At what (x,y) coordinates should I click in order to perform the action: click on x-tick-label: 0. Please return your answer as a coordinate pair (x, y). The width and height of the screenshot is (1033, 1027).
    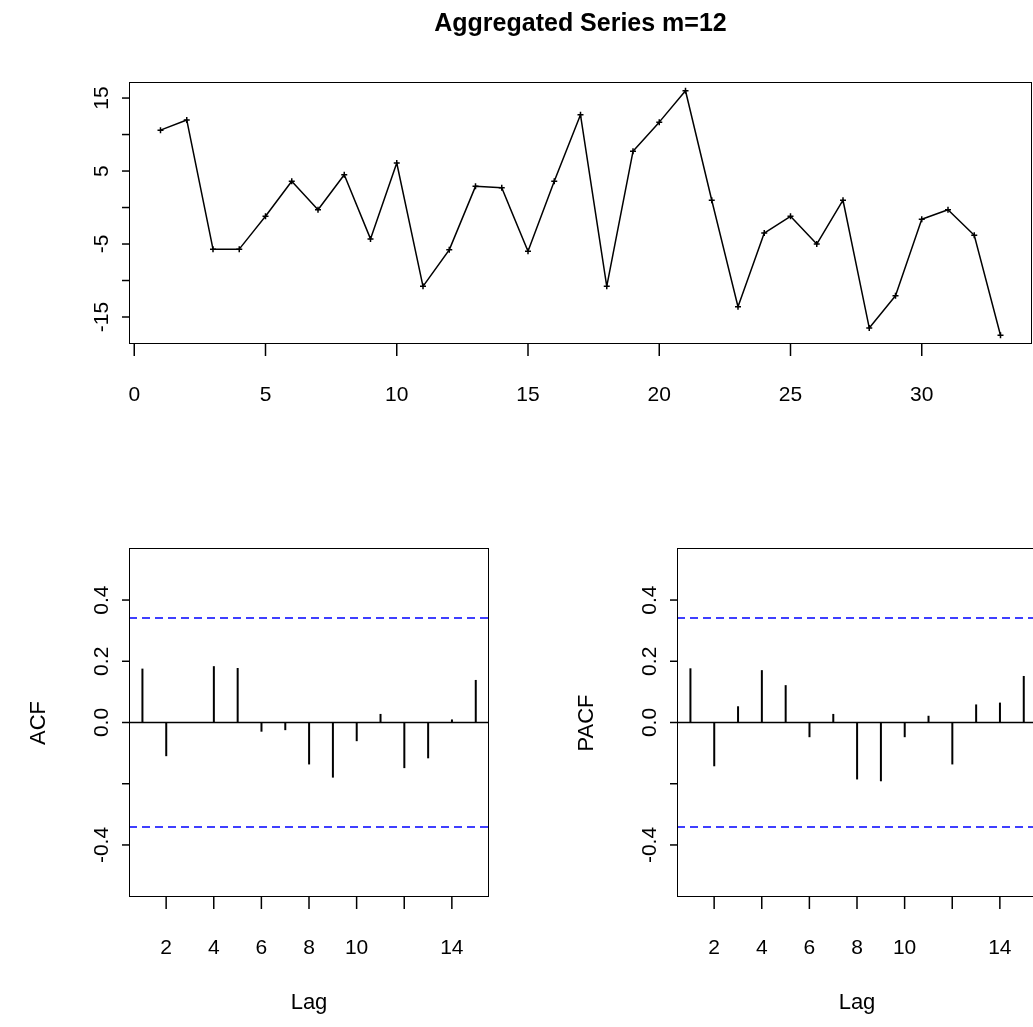
    Looking at the image, I should click on (134, 393).